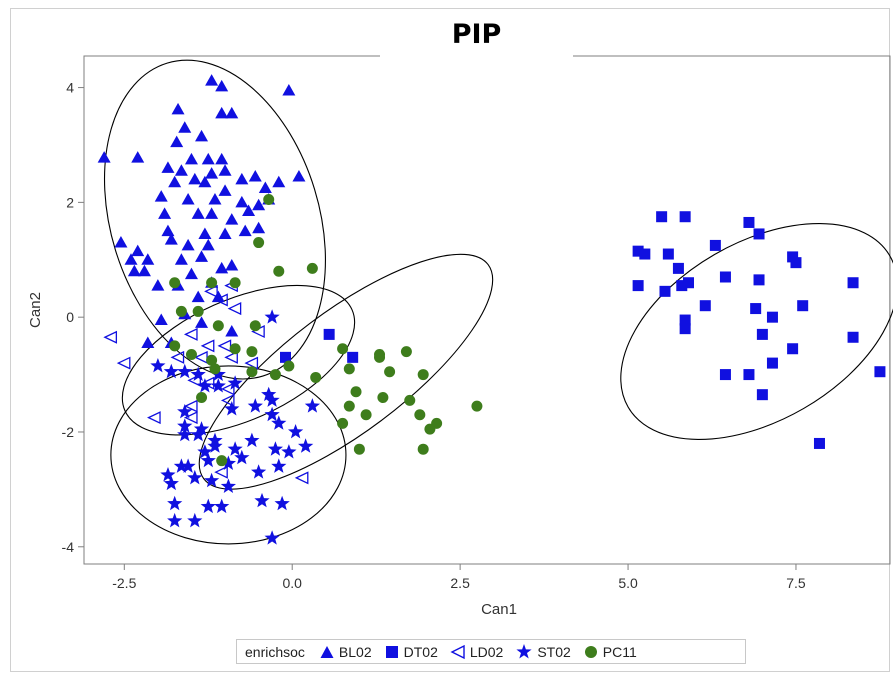  I want to click on legend-entry-ld02: LD02, so click(476, 652).